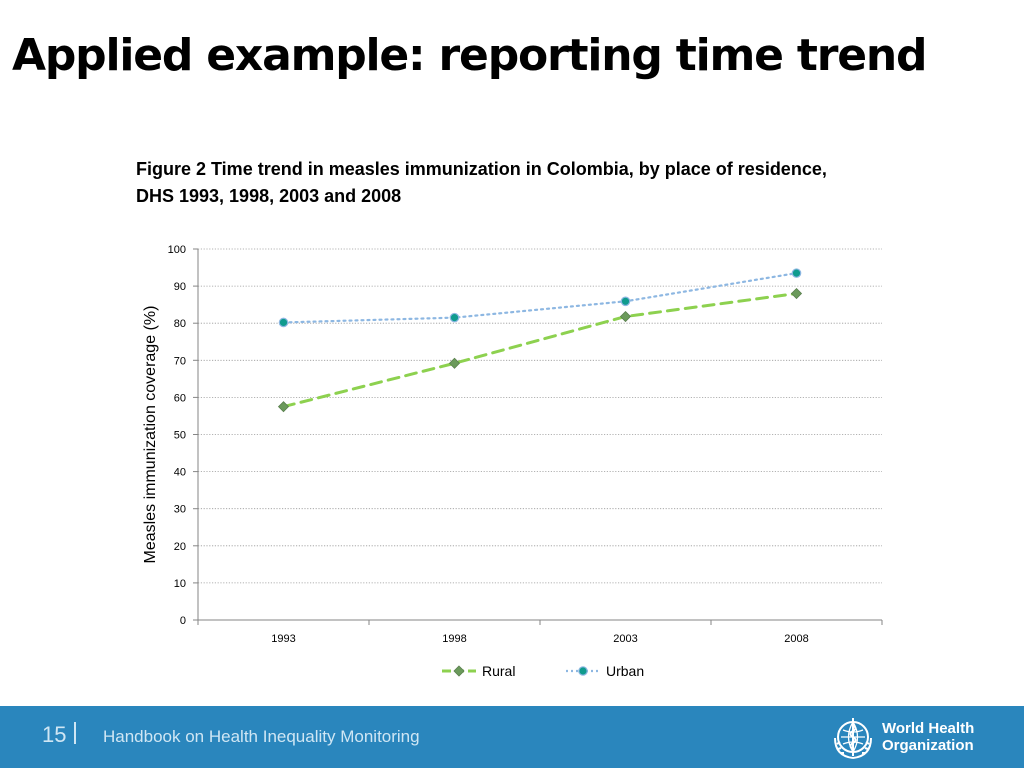  Describe the element at coordinates (183, 621) in the screenshot. I see `y-tick-label: 0` at that location.